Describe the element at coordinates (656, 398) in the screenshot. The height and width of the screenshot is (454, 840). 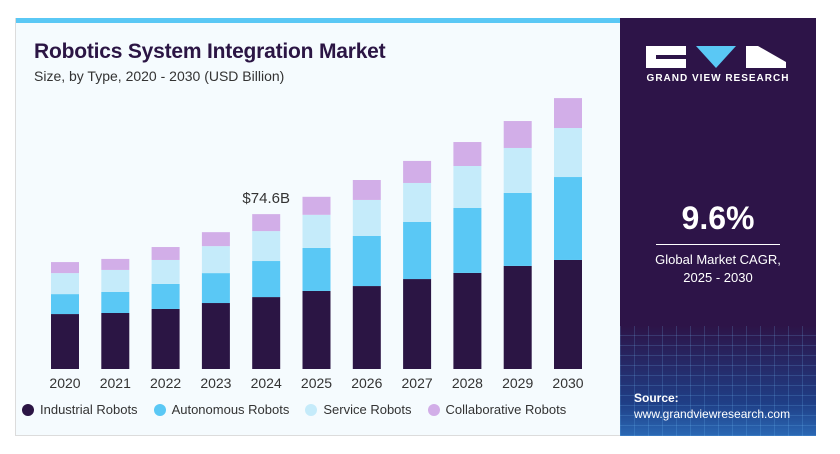
I see `source-title: Source:` at that location.